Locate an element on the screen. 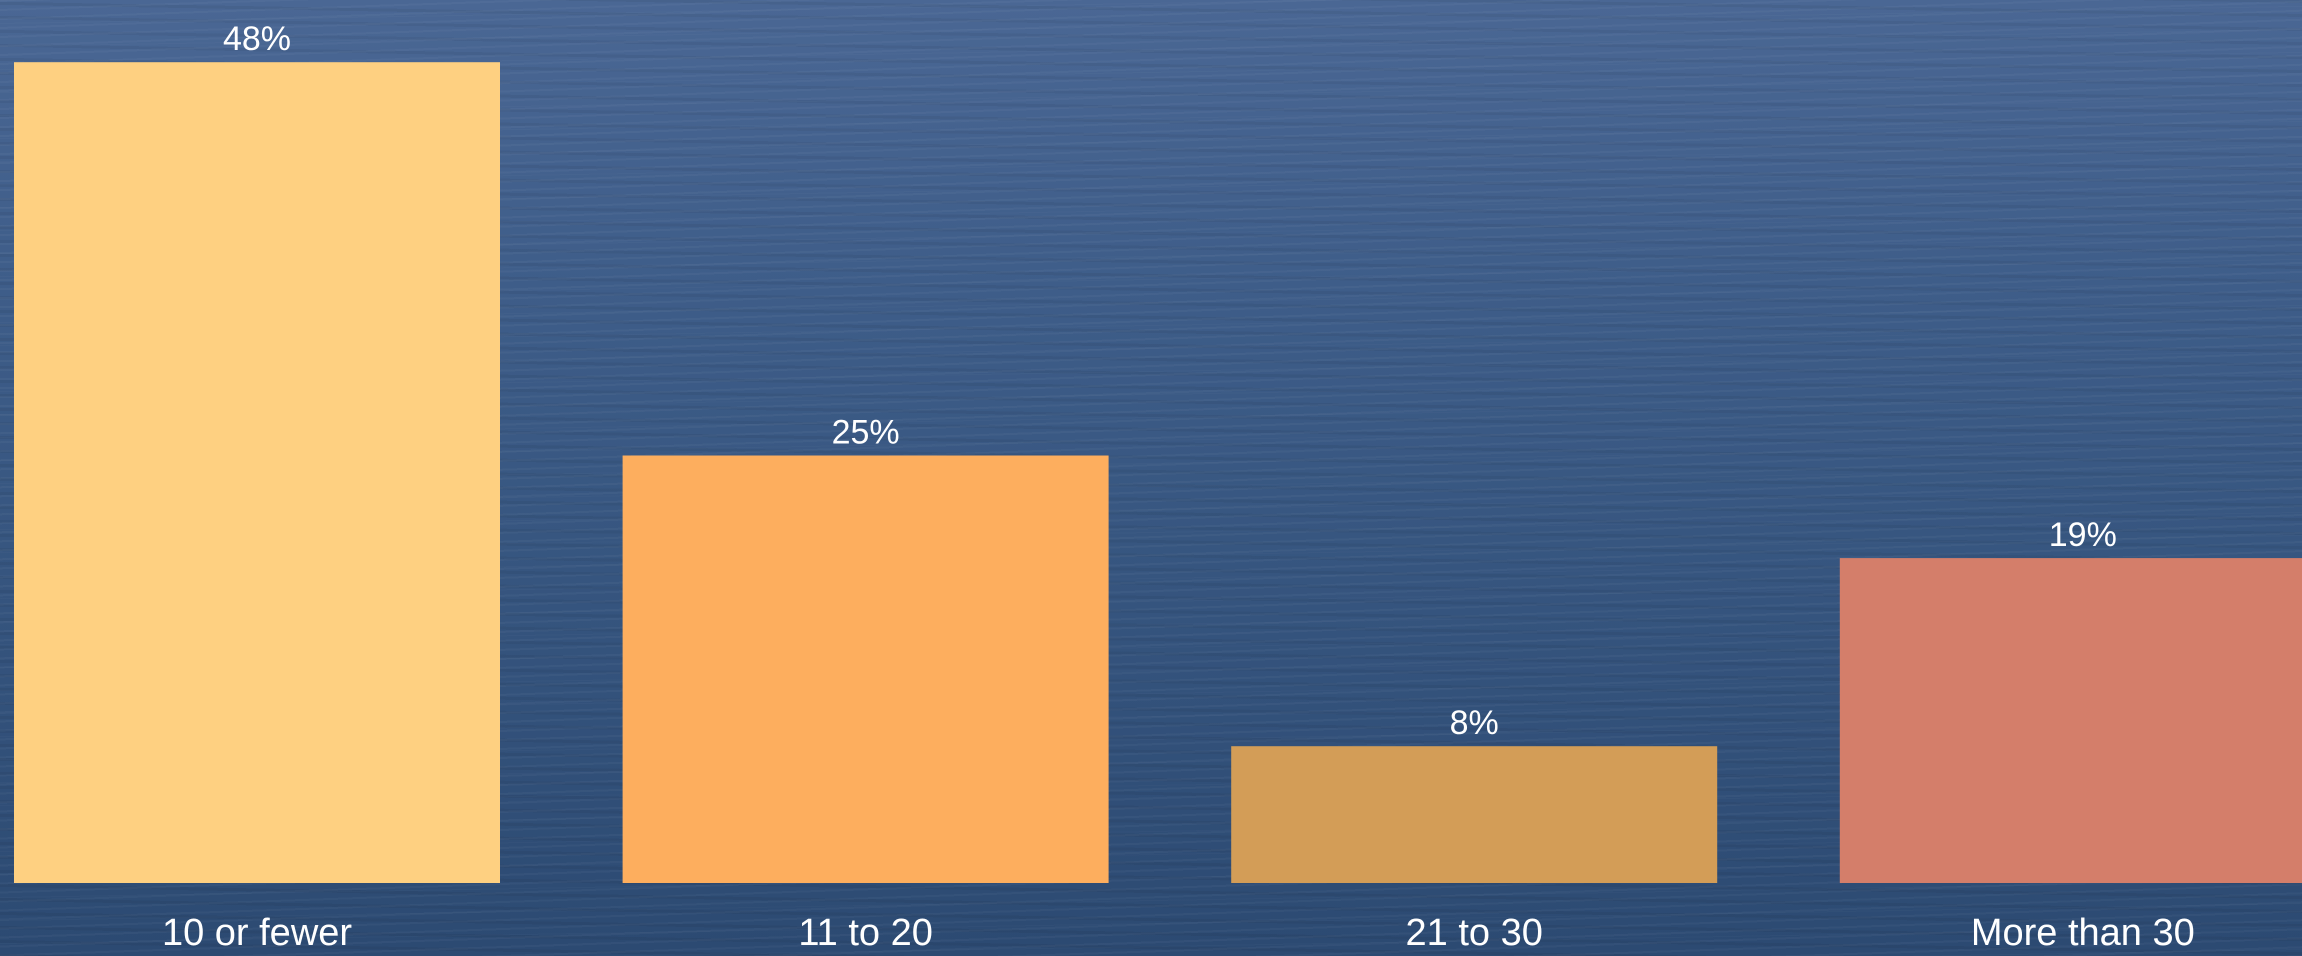 The width and height of the screenshot is (2302, 956). value-label-21-to-30: 8% is located at coordinates (1474, 723).